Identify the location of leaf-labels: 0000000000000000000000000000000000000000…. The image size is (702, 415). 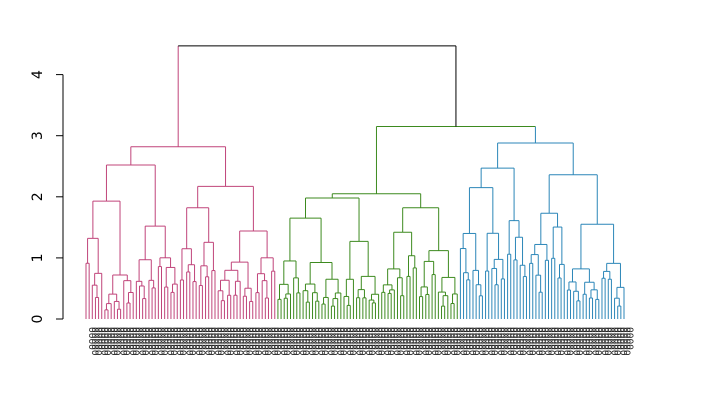
(360, 341).